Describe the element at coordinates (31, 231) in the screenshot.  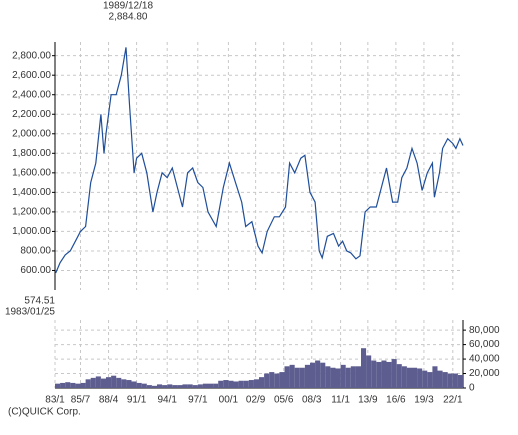
I see `y-tick-label: 1,000.00` at that location.